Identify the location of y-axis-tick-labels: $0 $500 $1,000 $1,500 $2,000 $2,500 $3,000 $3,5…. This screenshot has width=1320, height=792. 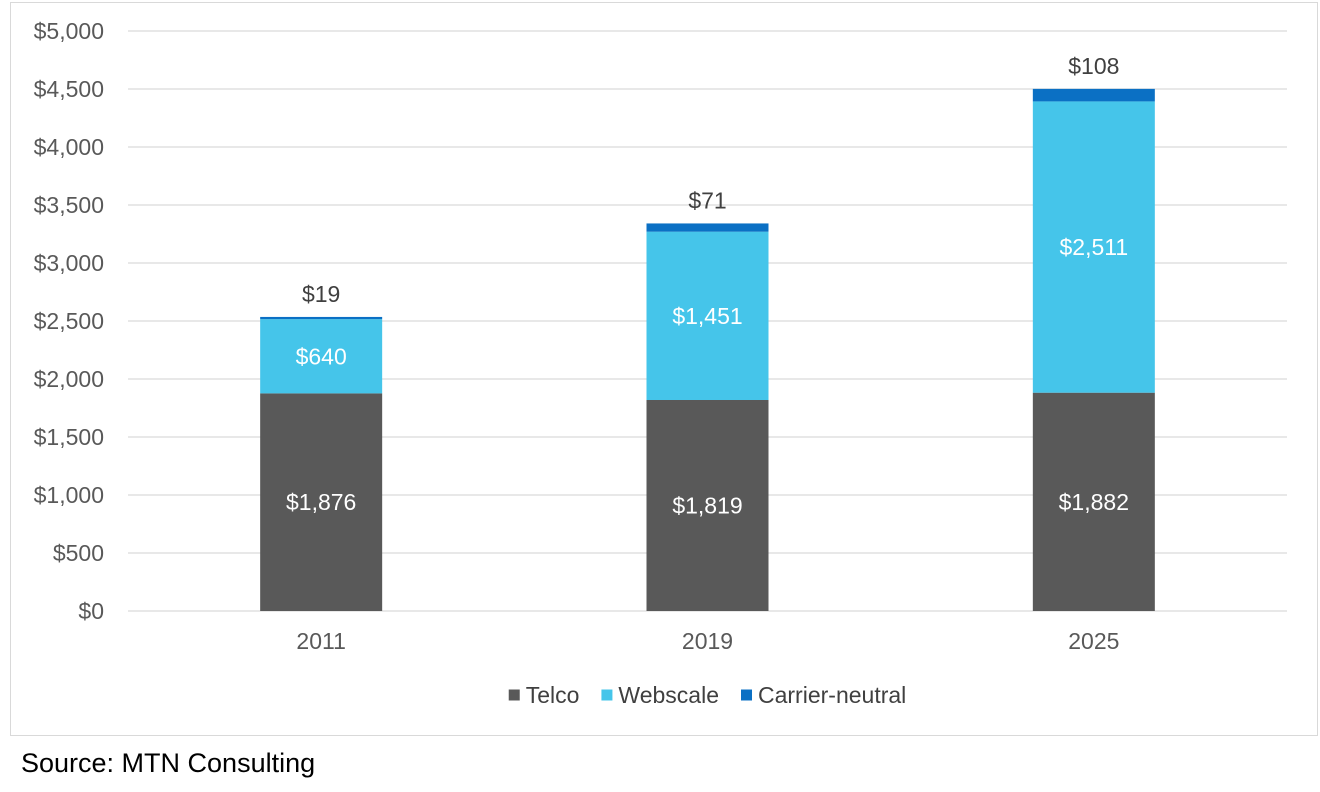
(69, 321).